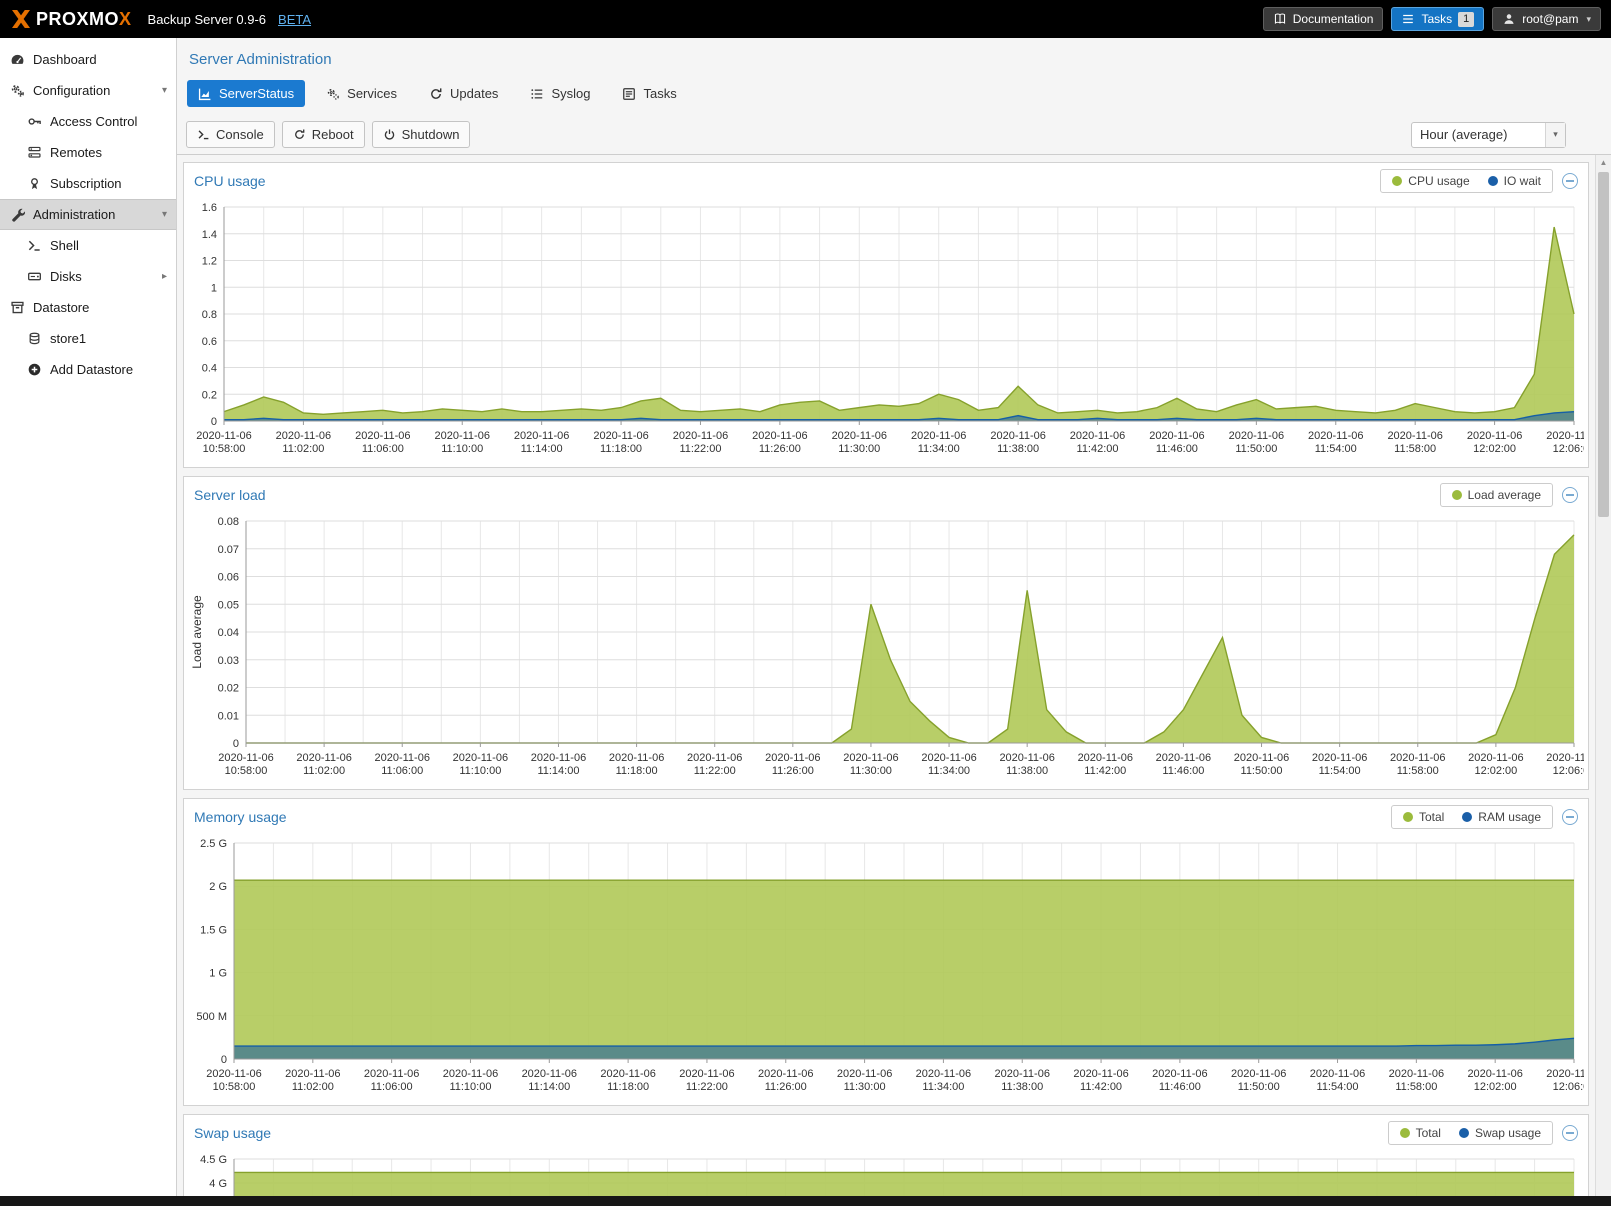 The height and width of the screenshot is (1206, 1611). I want to click on svg-text: 0.6, so click(209, 342).